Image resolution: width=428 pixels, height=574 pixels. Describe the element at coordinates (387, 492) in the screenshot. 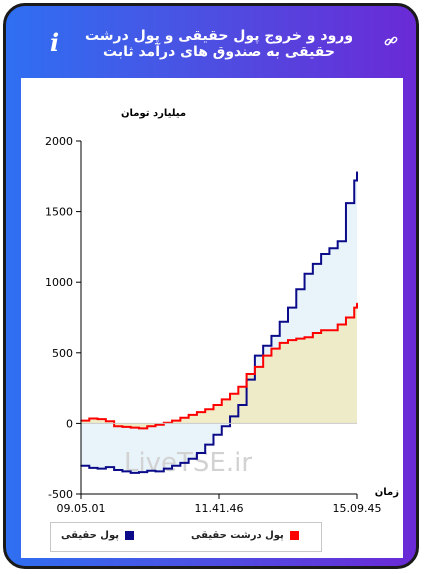

I see `x-axis-label: زمان` at that location.